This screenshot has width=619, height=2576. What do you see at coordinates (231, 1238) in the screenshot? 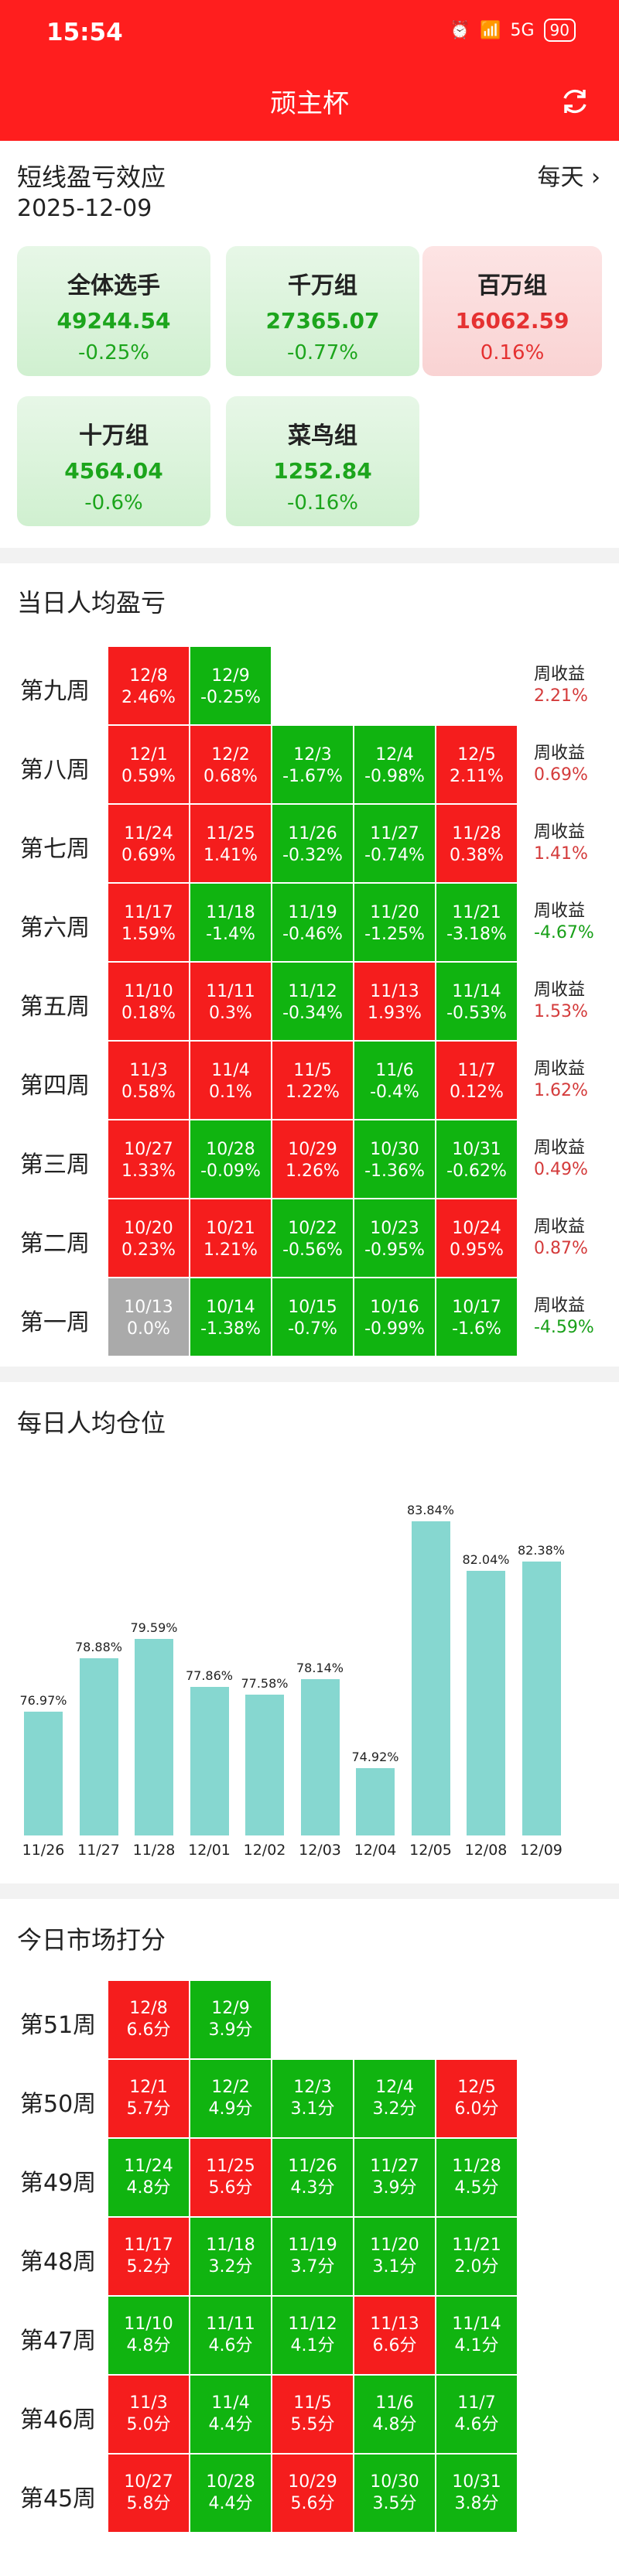
I see `day-cell: 10/21 1.21%` at bounding box center [231, 1238].